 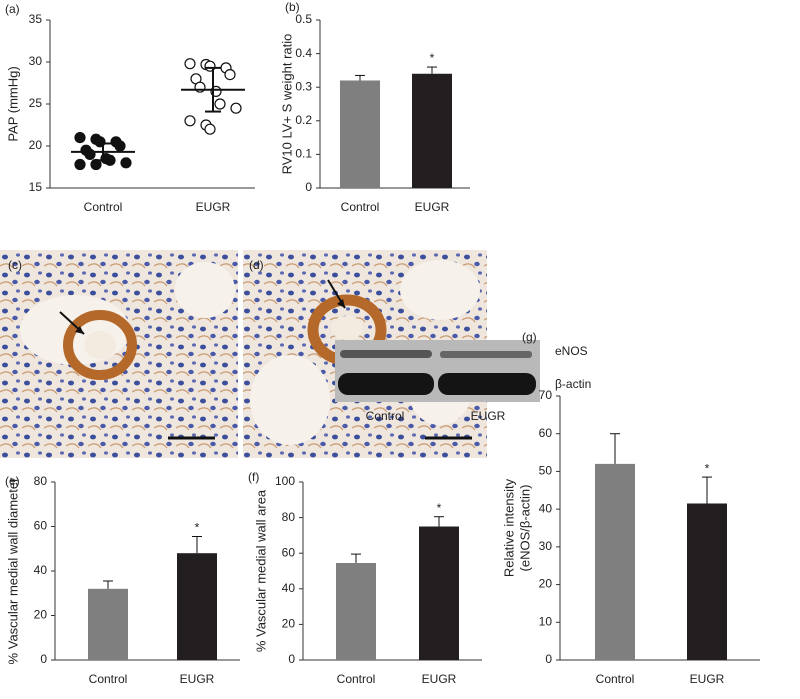 What do you see at coordinates (286, 104) in the screenshot?
I see `y-axis-title: RV10 LV+ S weight ratio` at bounding box center [286, 104].